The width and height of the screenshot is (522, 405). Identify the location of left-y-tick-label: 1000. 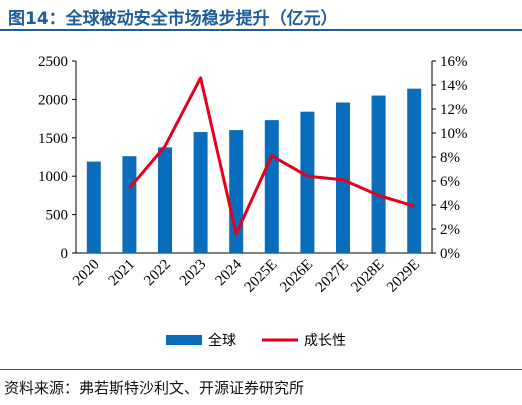
(53, 177).